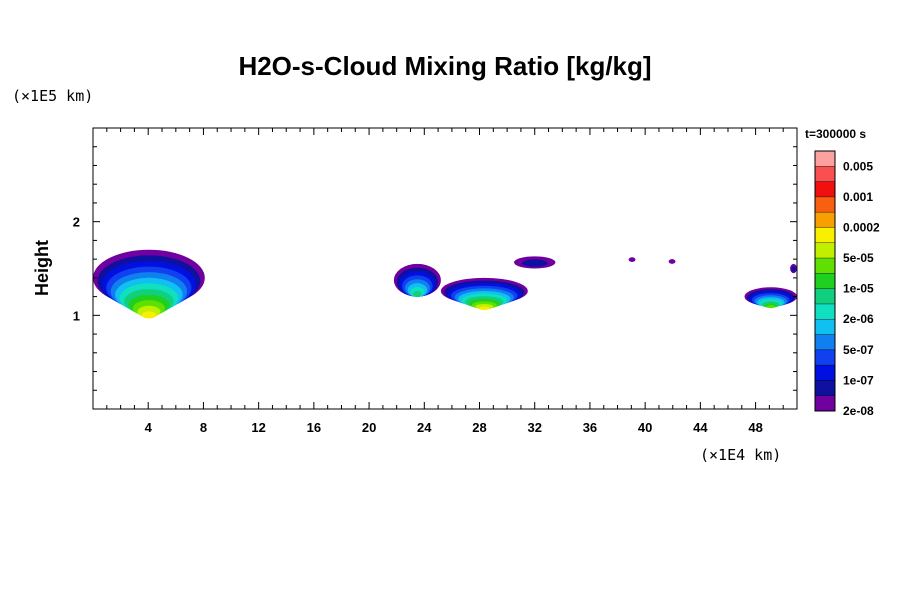  Describe the element at coordinates (42, 268) in the screenshot. I see `y-axis-label: Height` at that location.